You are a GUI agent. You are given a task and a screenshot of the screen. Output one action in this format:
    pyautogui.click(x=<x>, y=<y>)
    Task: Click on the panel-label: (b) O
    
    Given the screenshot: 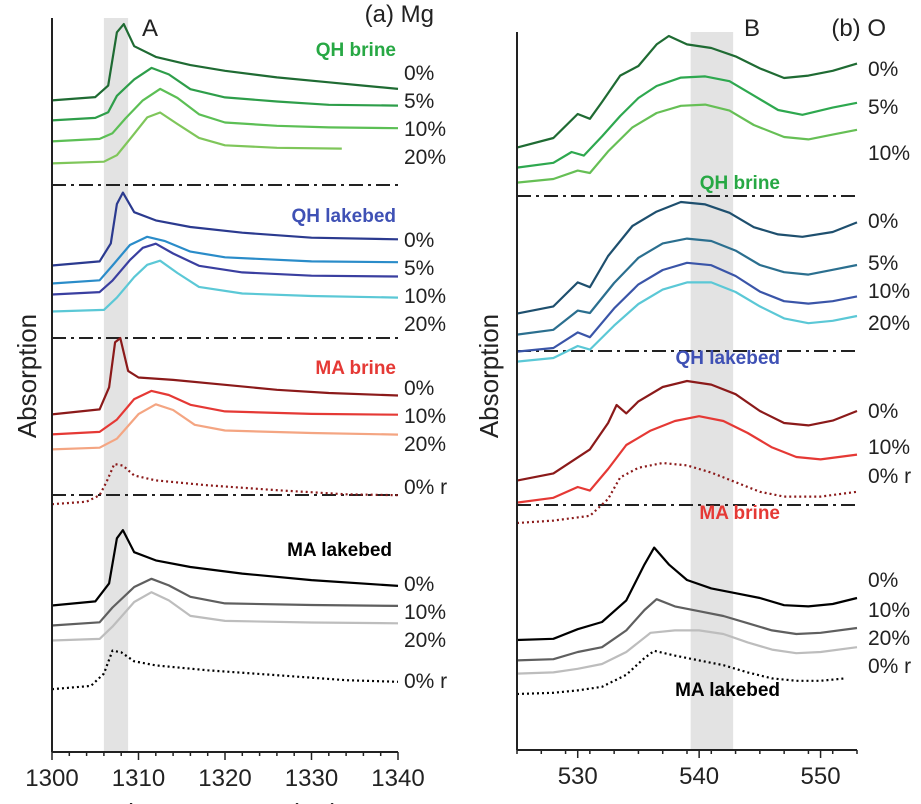 What is the action you would take?
    pyautogui.click(x=858, y=28)
    